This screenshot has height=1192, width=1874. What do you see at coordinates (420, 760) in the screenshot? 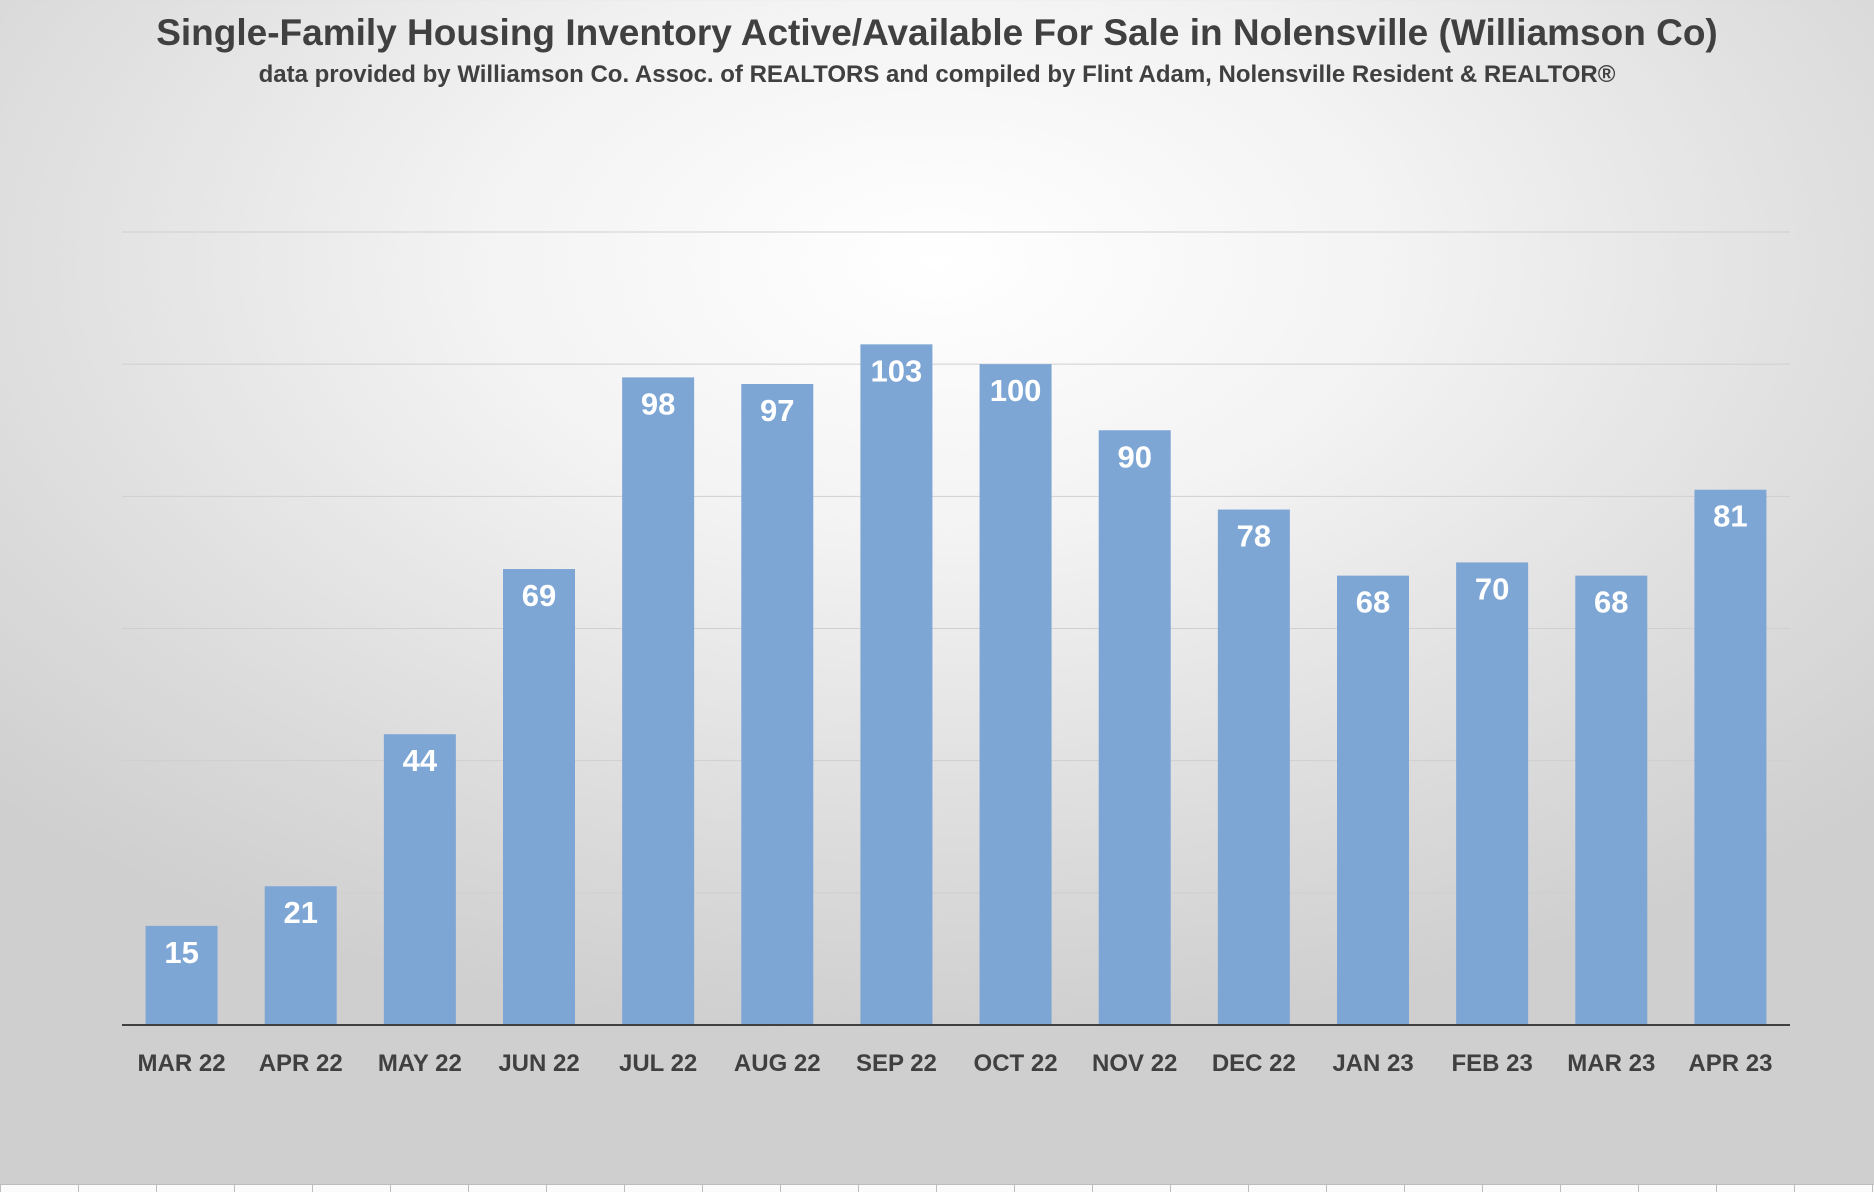
I see `data-label: 44` at bounding box center [420, 760].